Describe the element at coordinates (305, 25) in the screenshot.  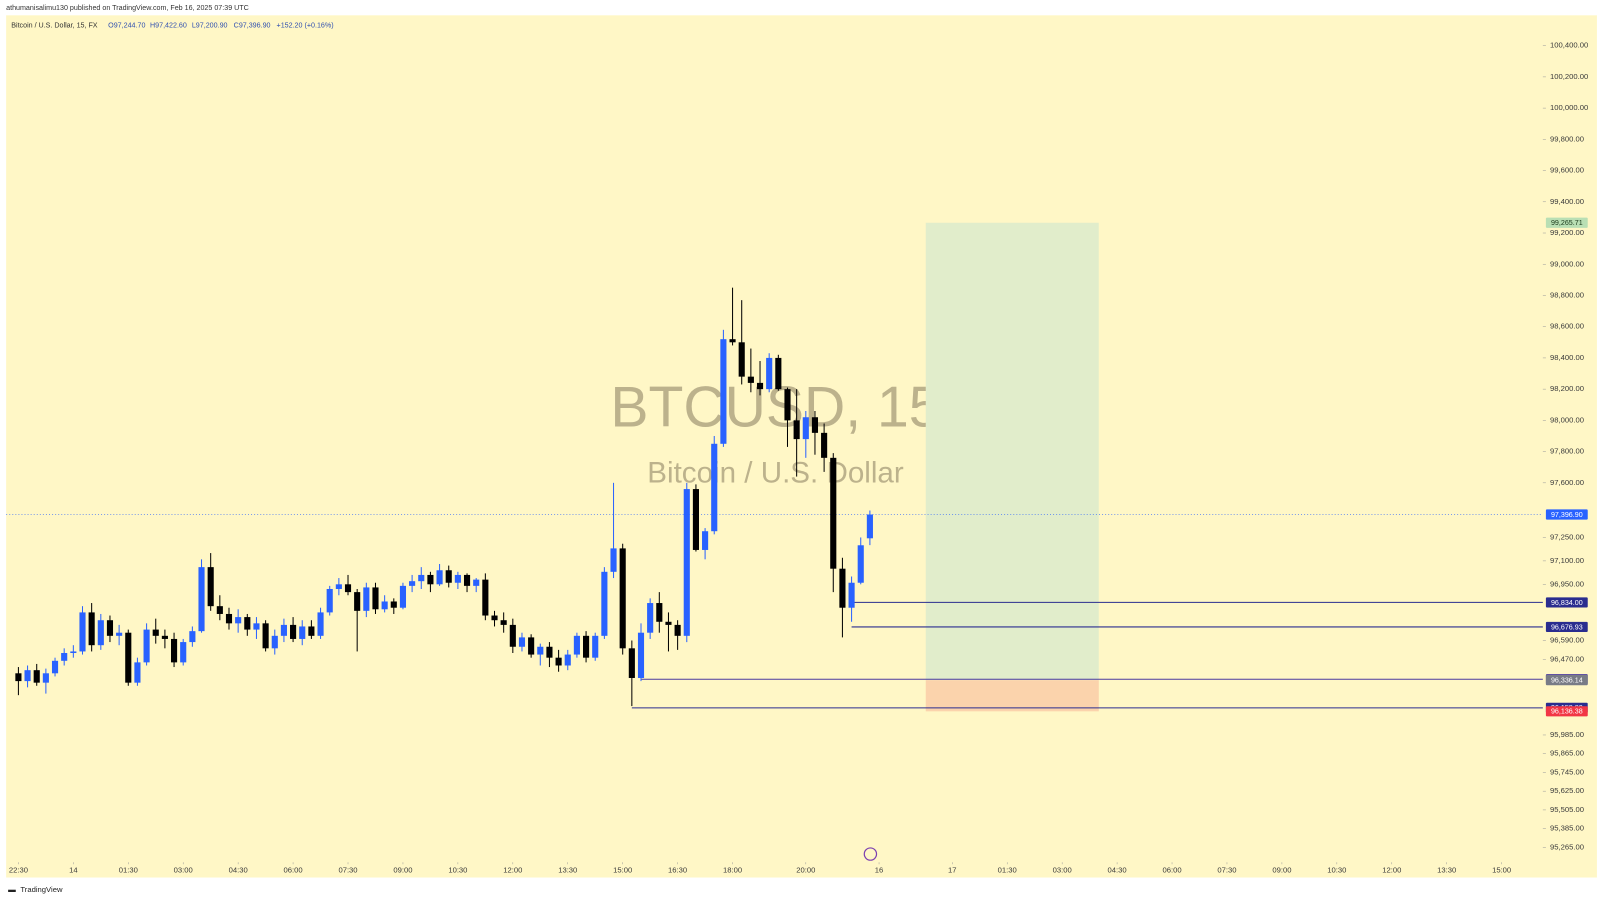
I see `legend-change: +152.20 (+0.16%)` at that location.